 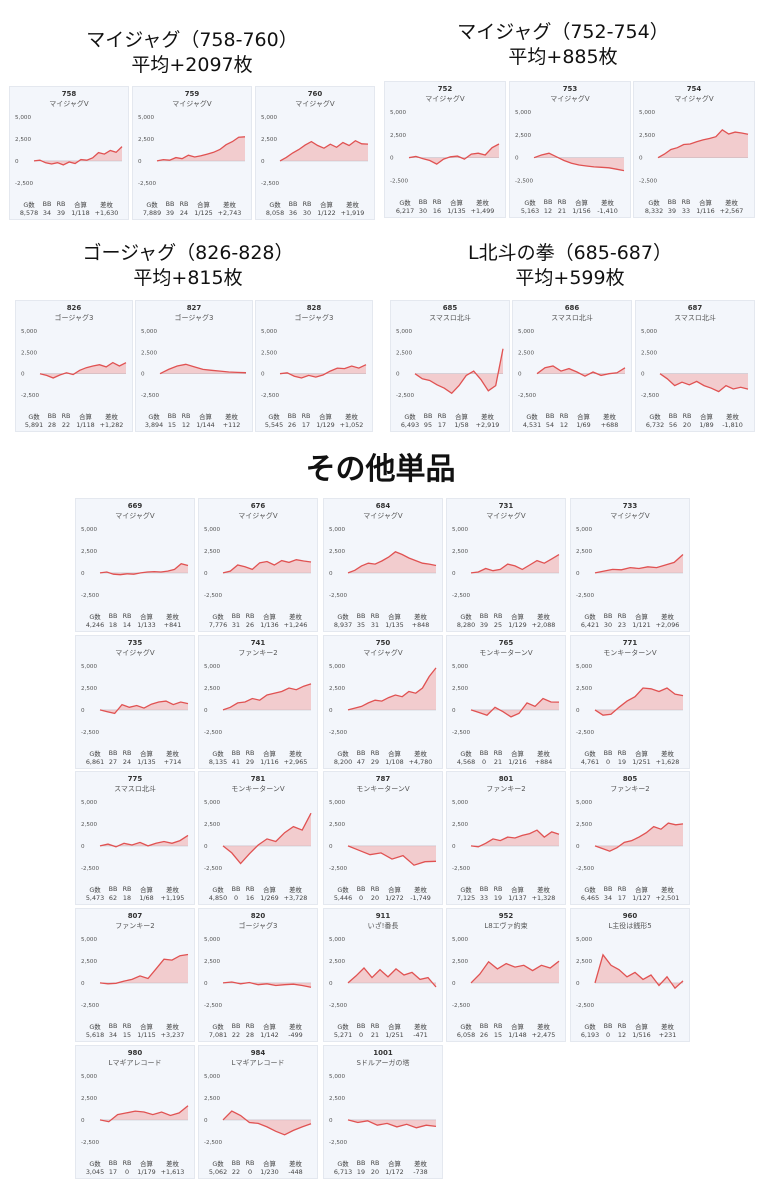 What do you see at coordinates (572, 425) in the screenshot?
I see `stats-value-row: 4,531 54 12 1/69 +688` at bounding box center [572, 425].